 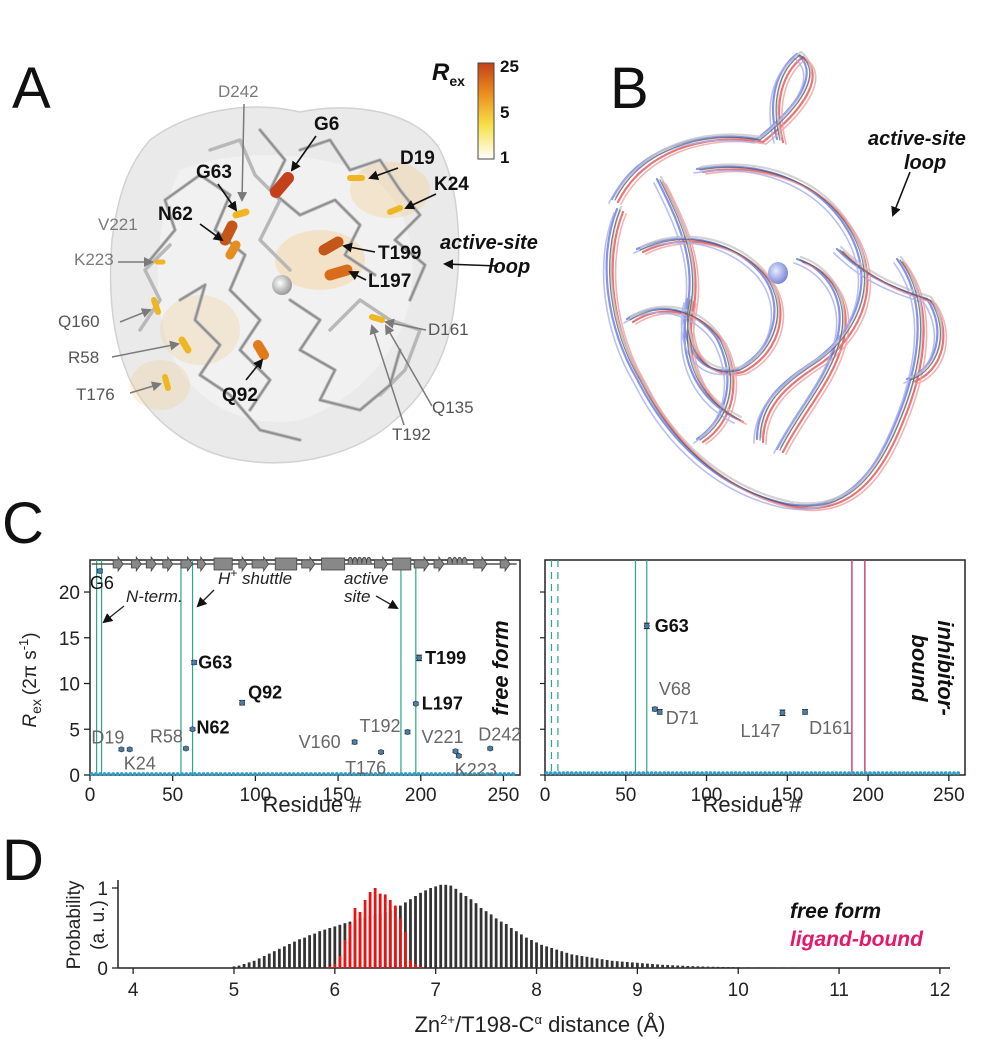 What do you see at coordinates (778, 273) in the screenshot?
I see `zinc-ion-ensemble` at bounding box center [778, 273].